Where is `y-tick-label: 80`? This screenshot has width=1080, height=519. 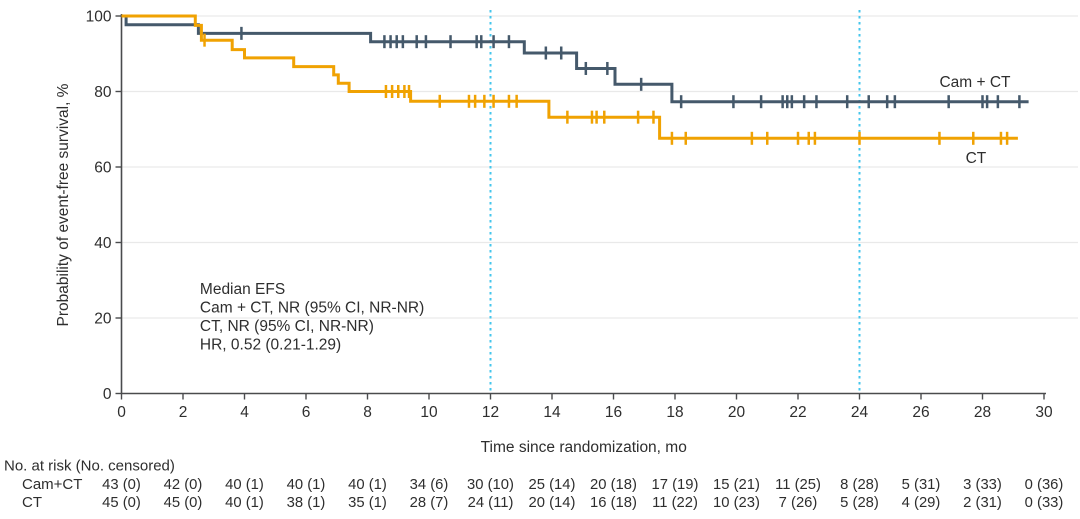
y-tick-label: 80 is located at coordinates (103, 92).